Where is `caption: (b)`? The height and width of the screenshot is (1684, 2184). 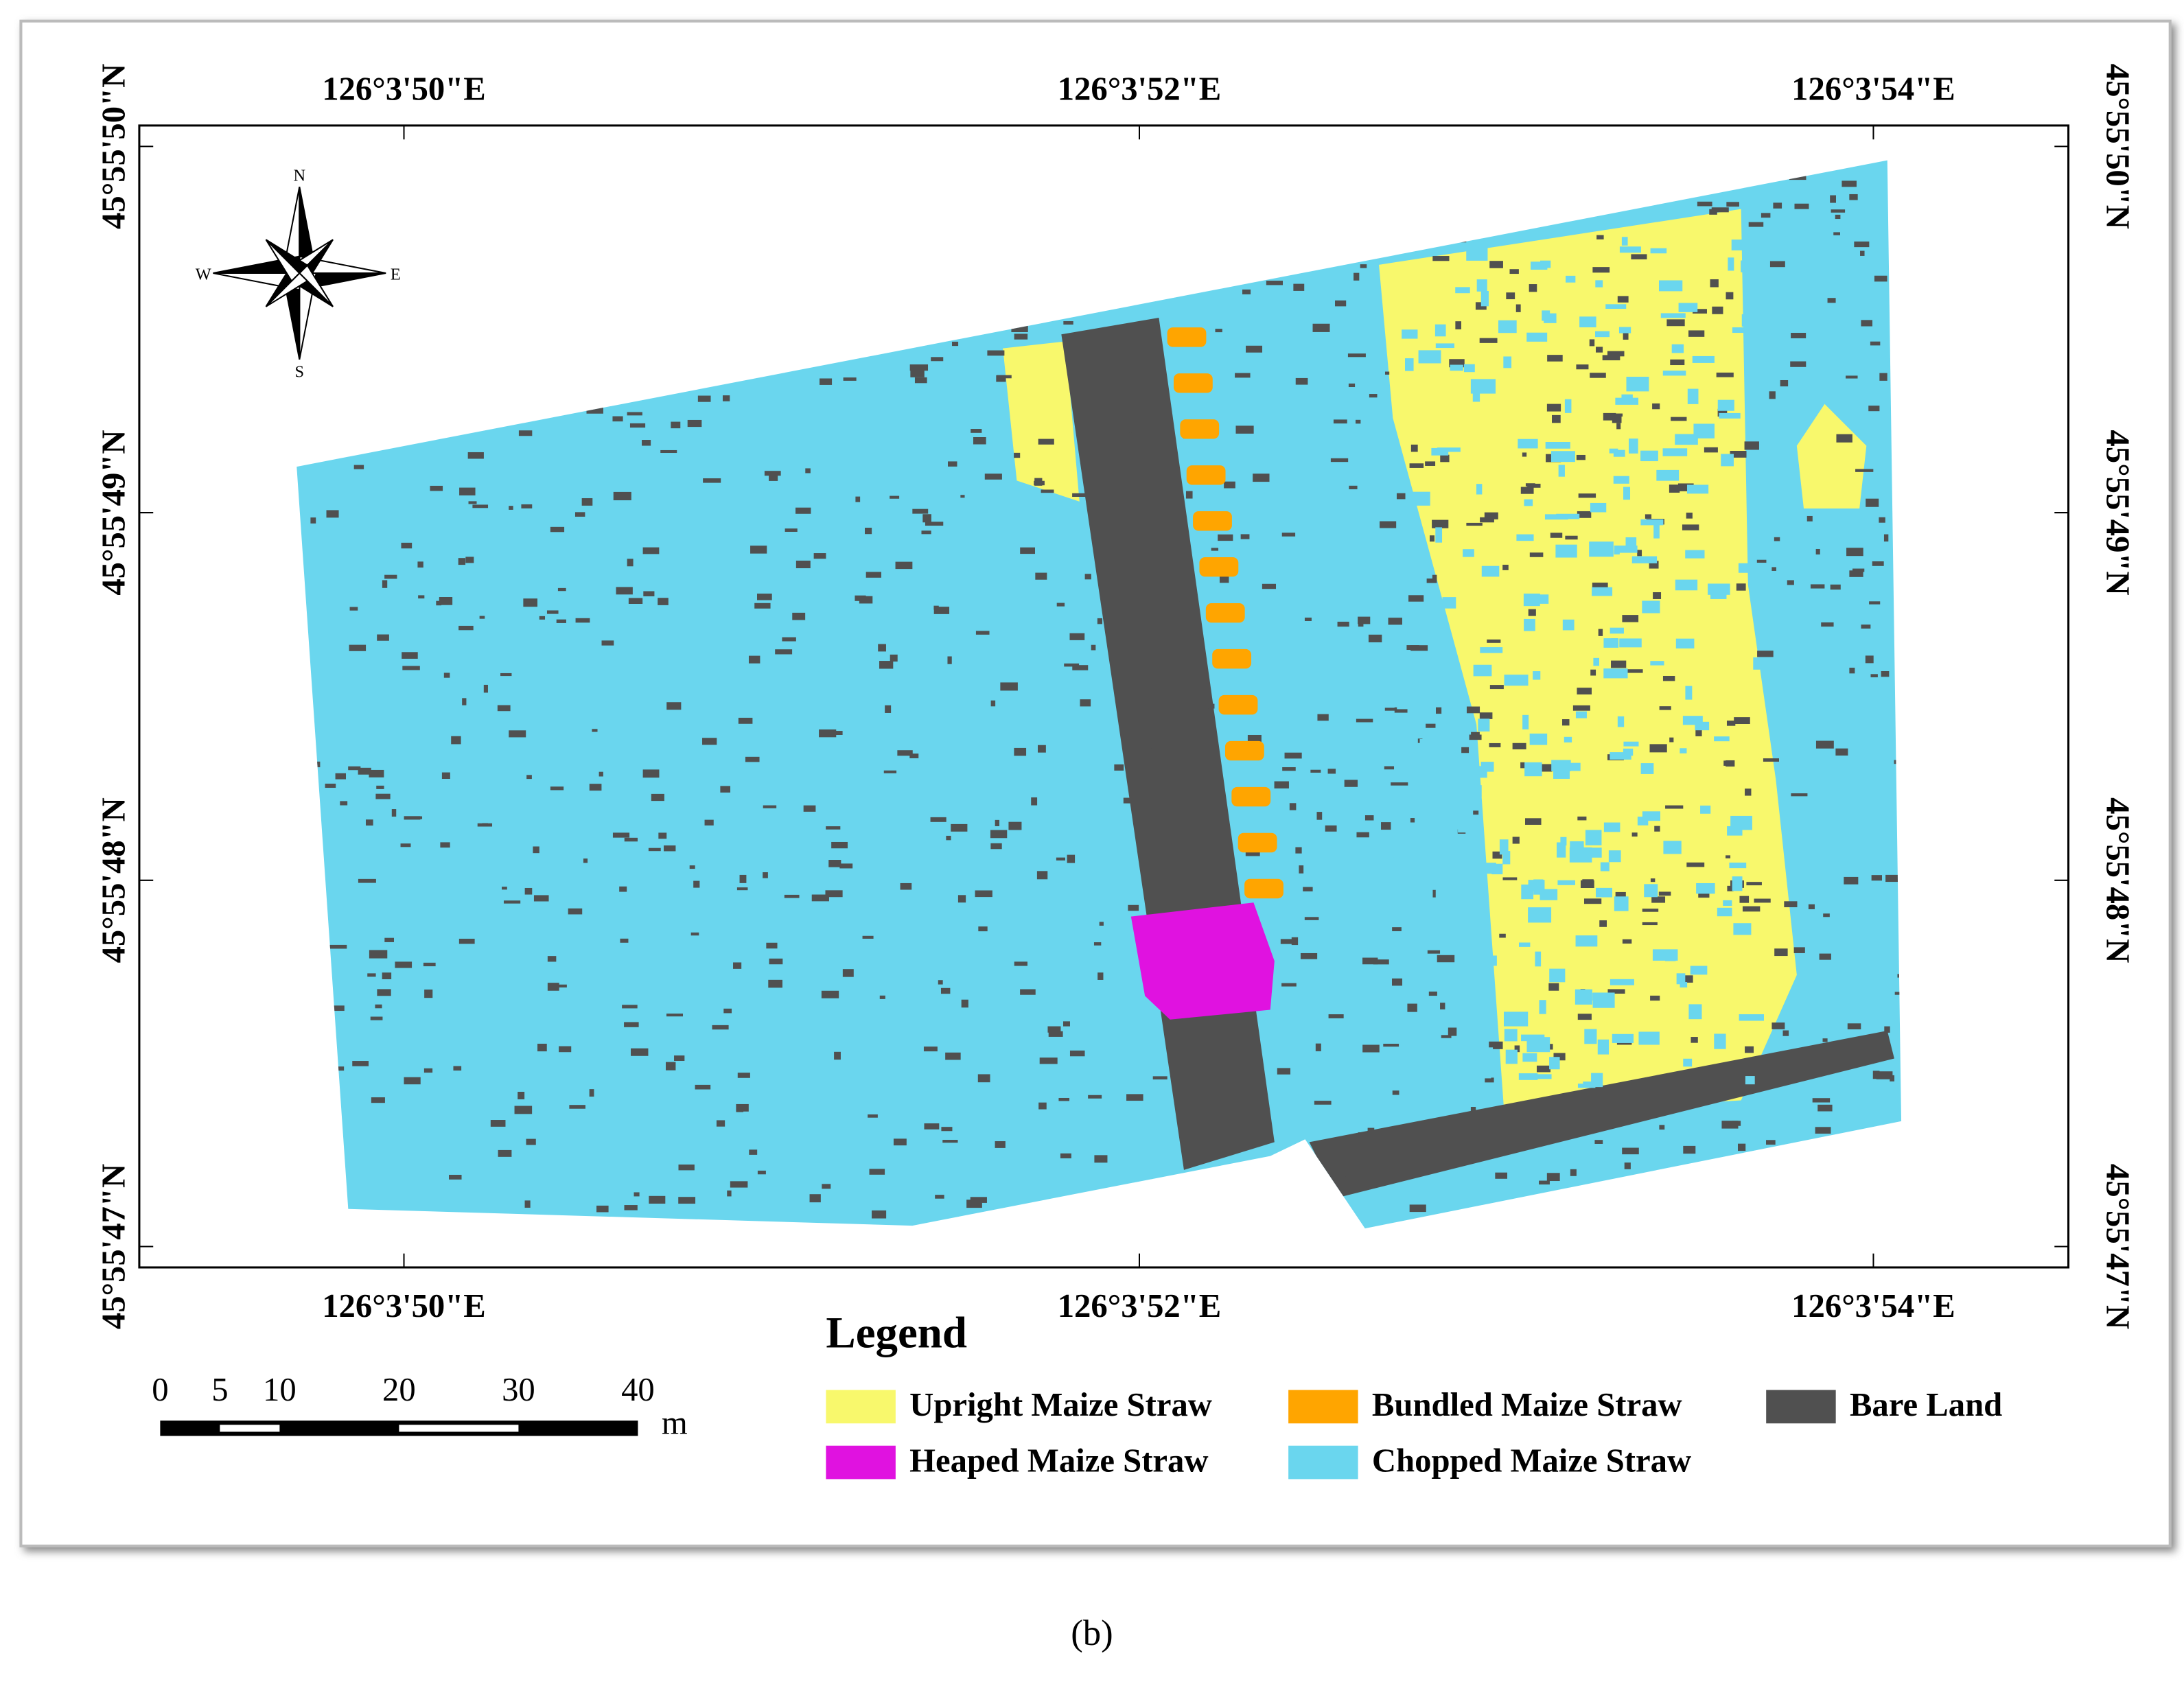
caption: (b) is located at coordinates (1092, 1633).